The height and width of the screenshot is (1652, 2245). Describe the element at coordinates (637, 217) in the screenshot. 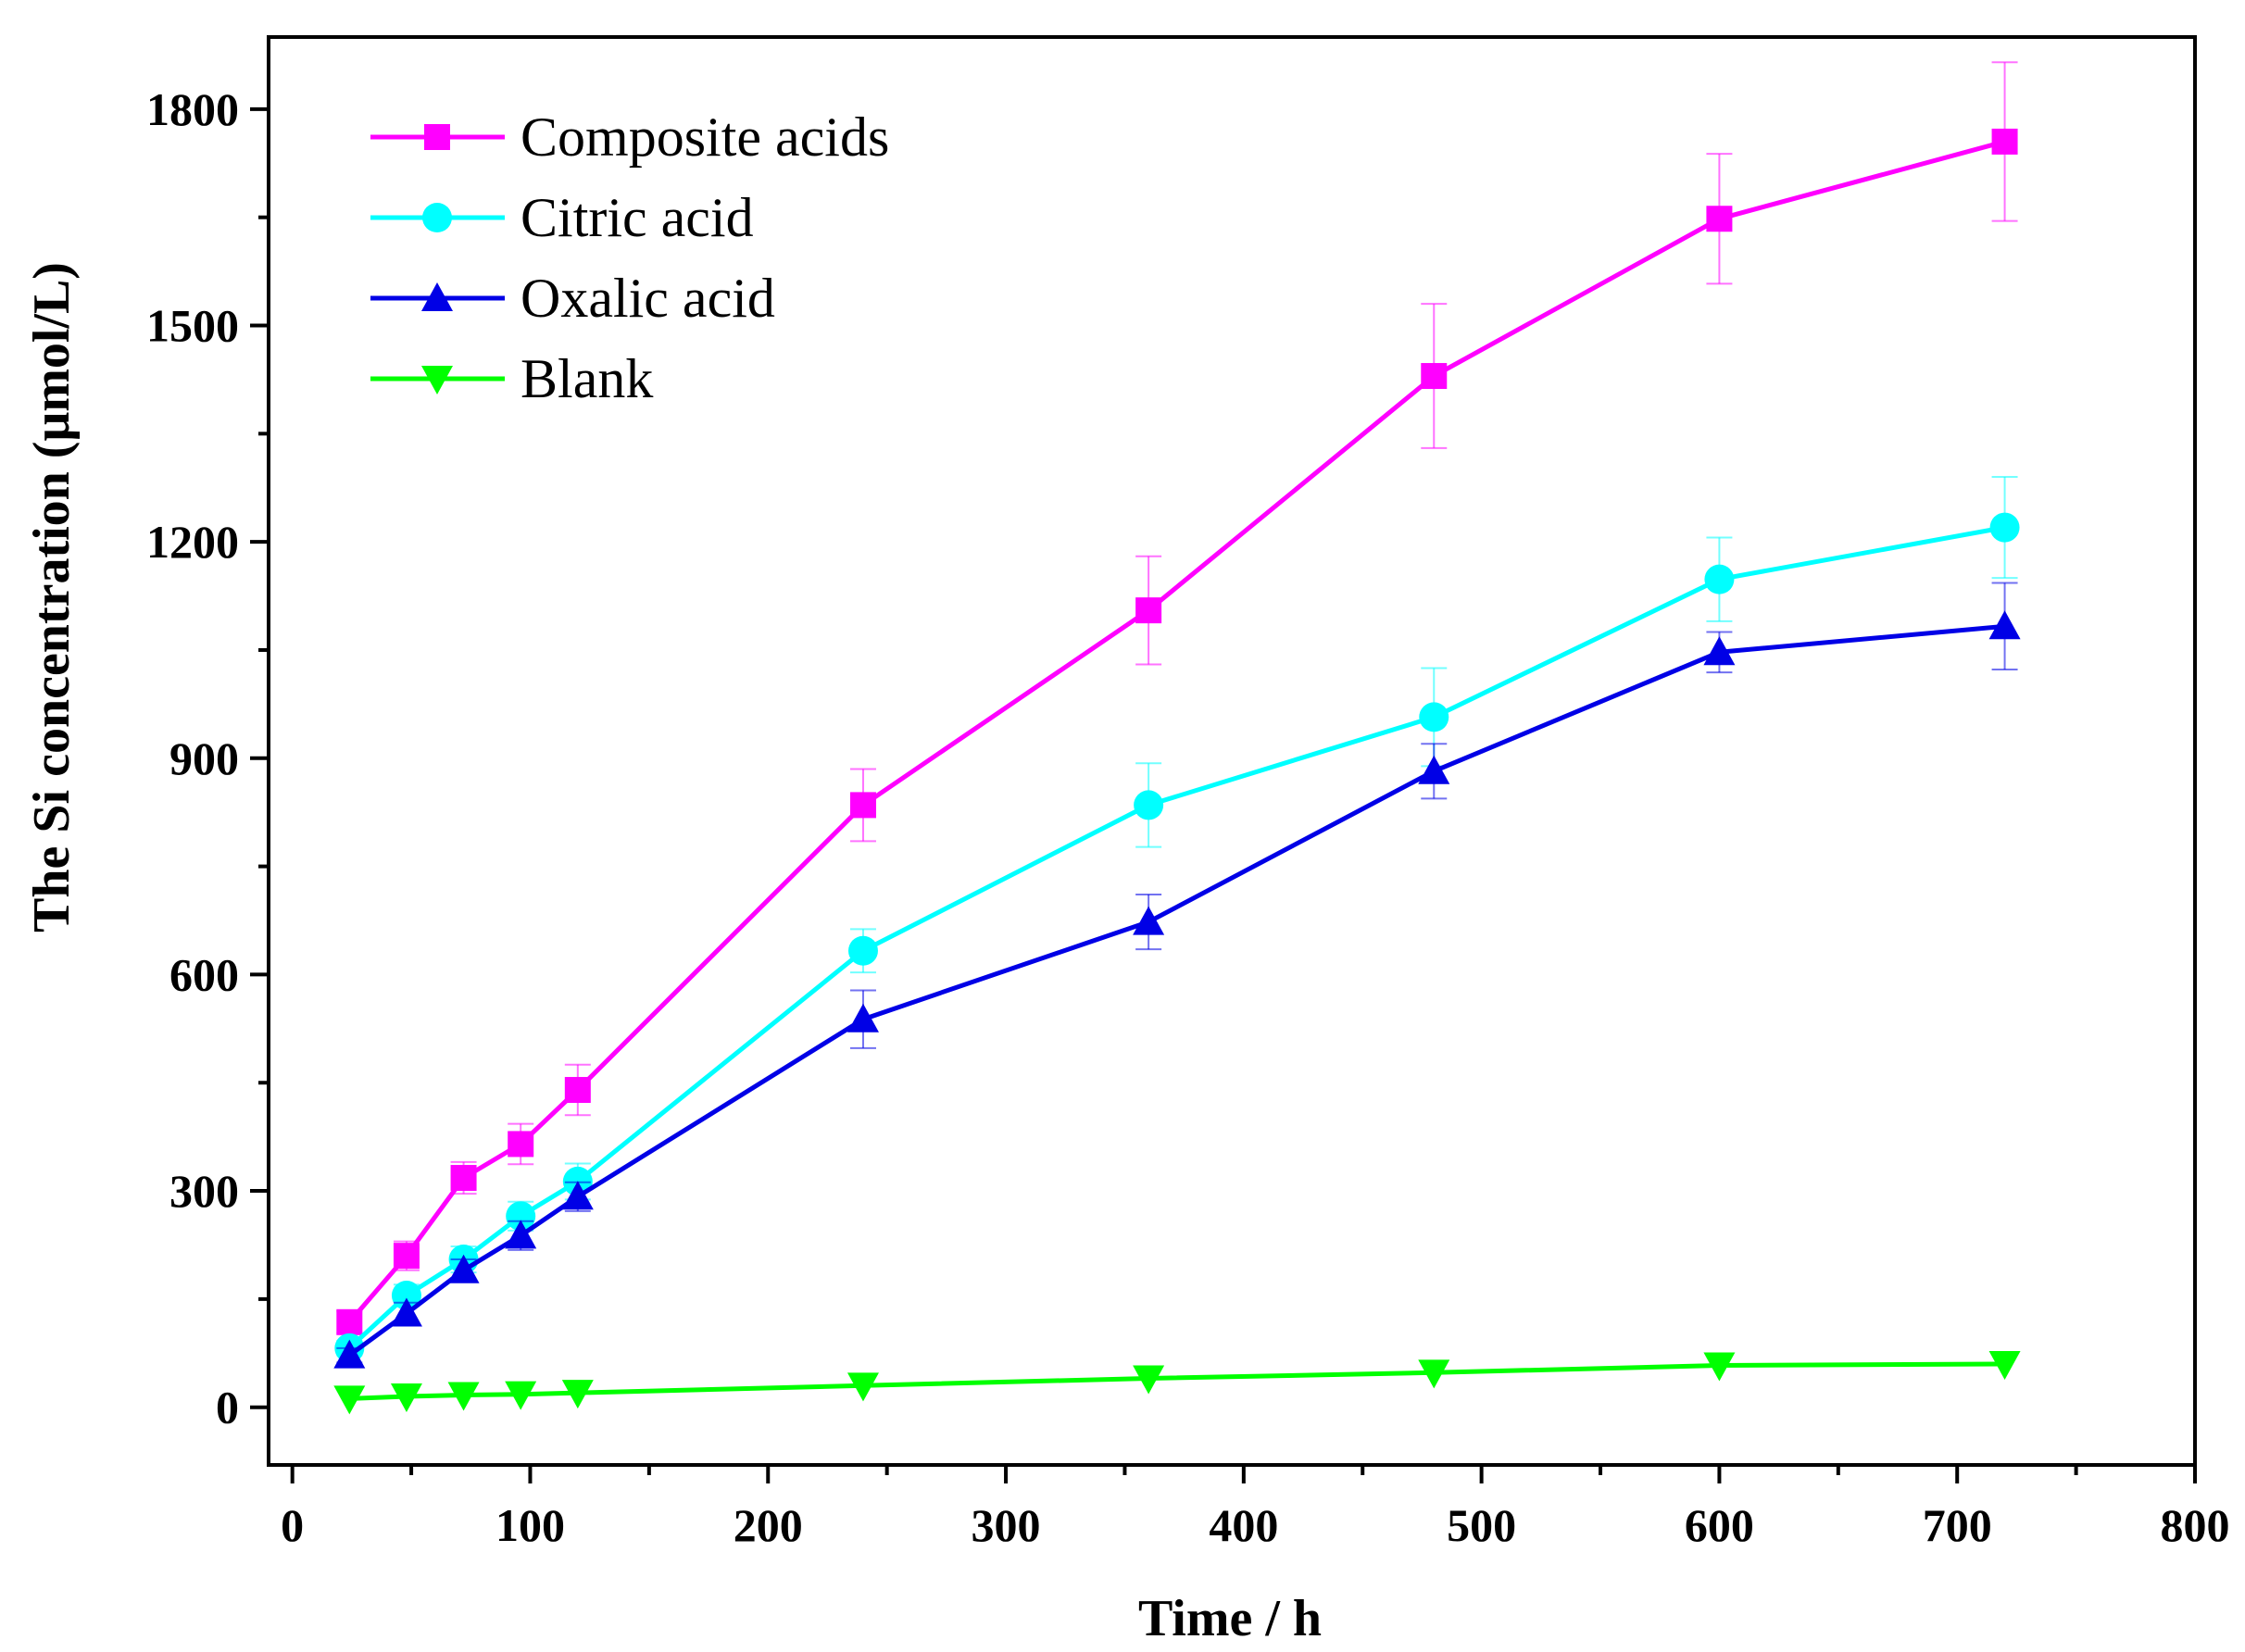

I see `legend-label: Citric acid` at that location.